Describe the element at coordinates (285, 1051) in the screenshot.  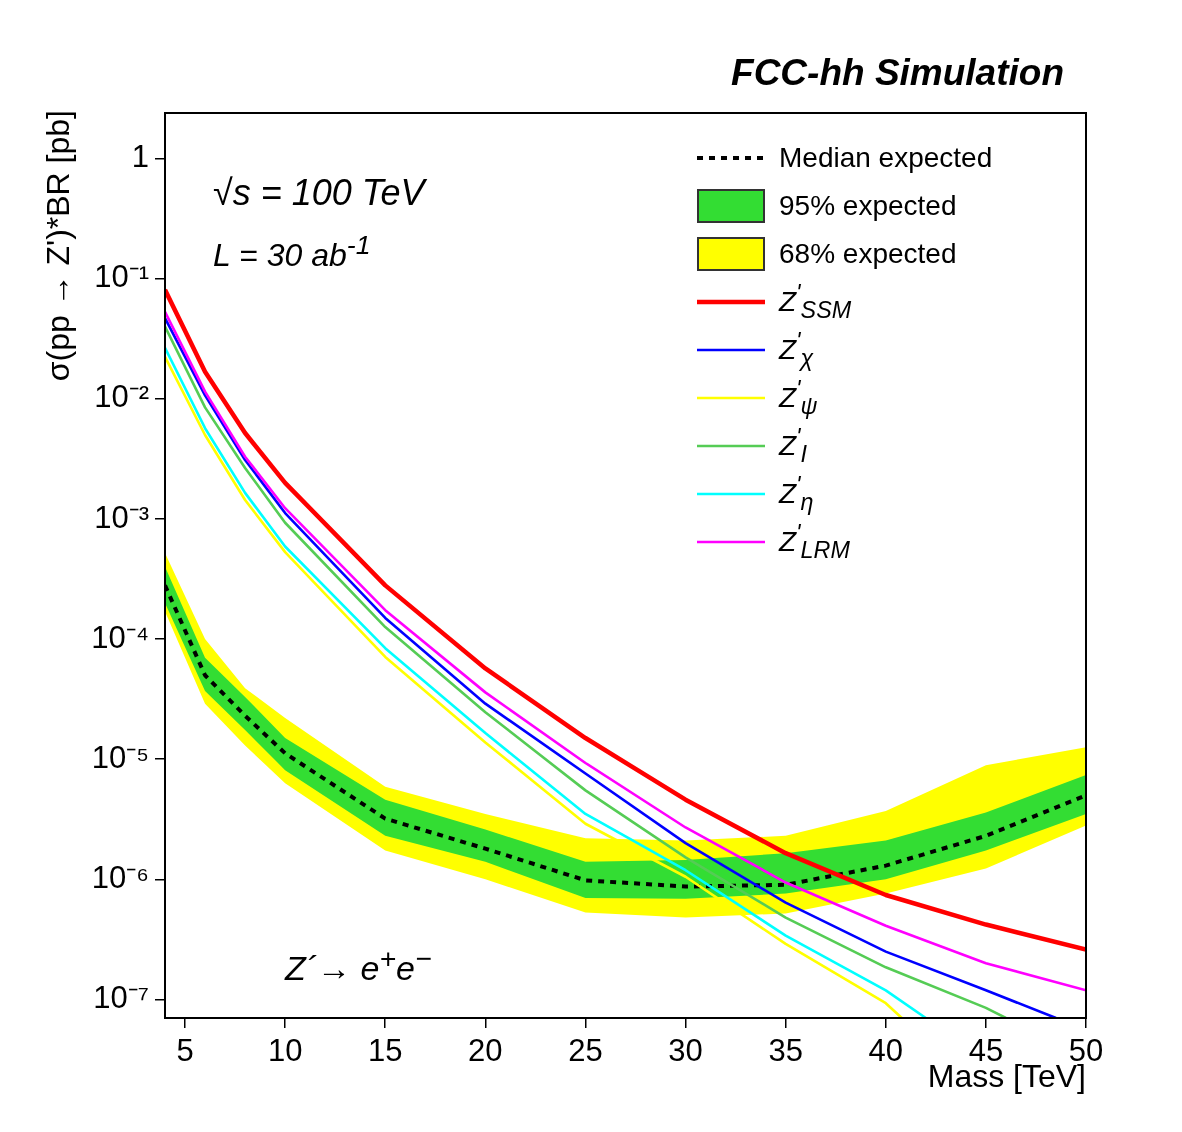
I see `x-tick-label: 10` at that location.